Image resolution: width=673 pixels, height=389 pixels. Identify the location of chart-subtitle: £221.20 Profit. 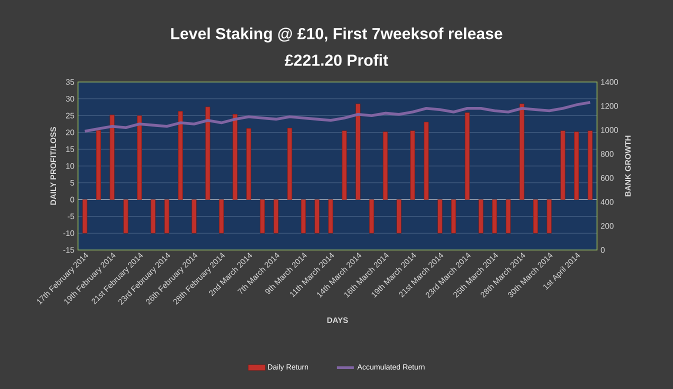
(336, 60).